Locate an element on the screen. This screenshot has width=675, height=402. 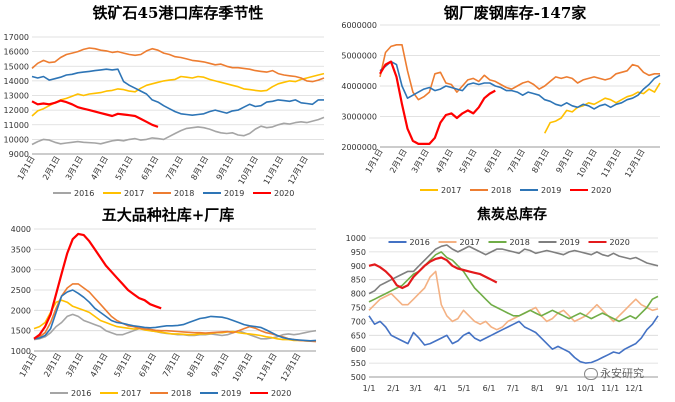
y-tick-label: 900 is located at coordinates (358, 266).